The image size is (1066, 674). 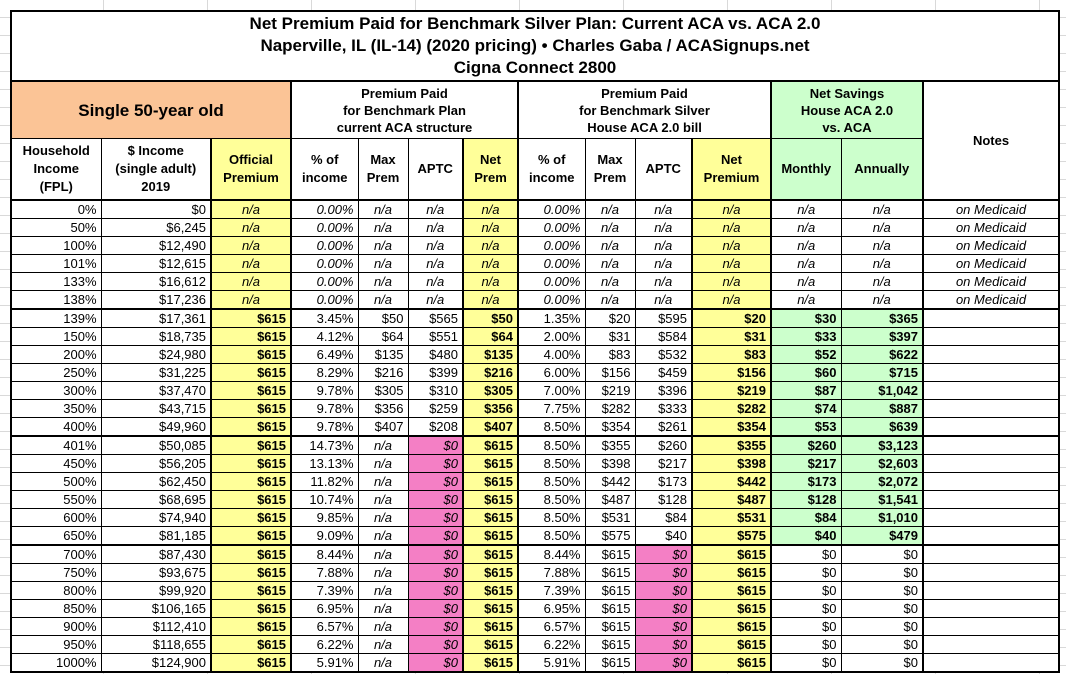 I want to click on cell-max-prem-aca2: $354, so click(x=610, y=427).